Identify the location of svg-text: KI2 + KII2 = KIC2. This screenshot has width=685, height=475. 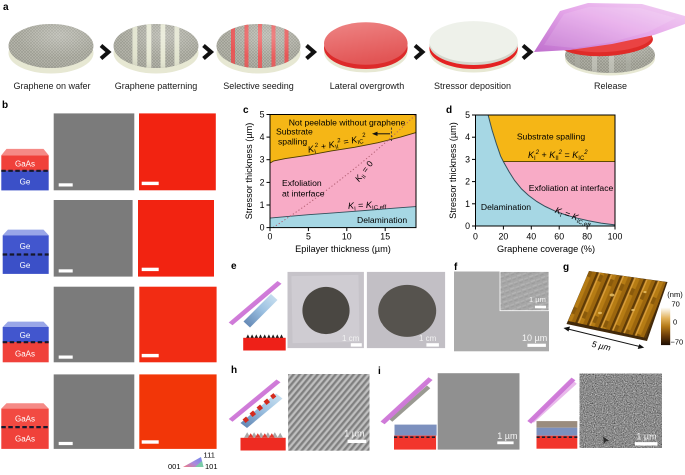
(558, 156).